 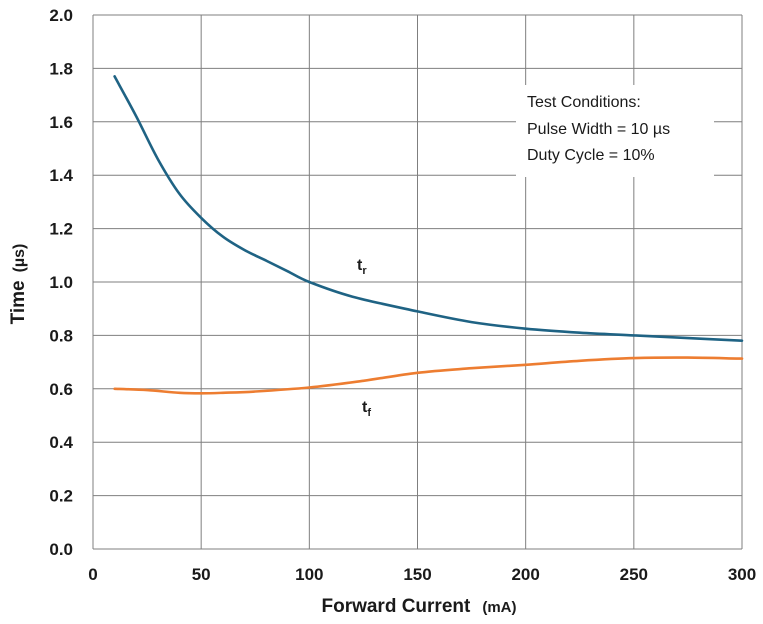 I want to click on y-axis-title: Time (µs), so click(x=18, y=284).